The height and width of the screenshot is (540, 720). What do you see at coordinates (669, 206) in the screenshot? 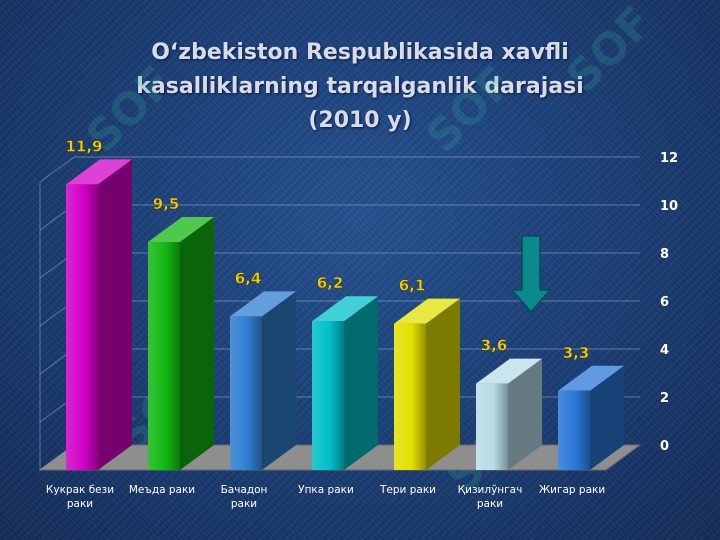
I see `y-tick-label: 10` at bounding box center [669, 206].